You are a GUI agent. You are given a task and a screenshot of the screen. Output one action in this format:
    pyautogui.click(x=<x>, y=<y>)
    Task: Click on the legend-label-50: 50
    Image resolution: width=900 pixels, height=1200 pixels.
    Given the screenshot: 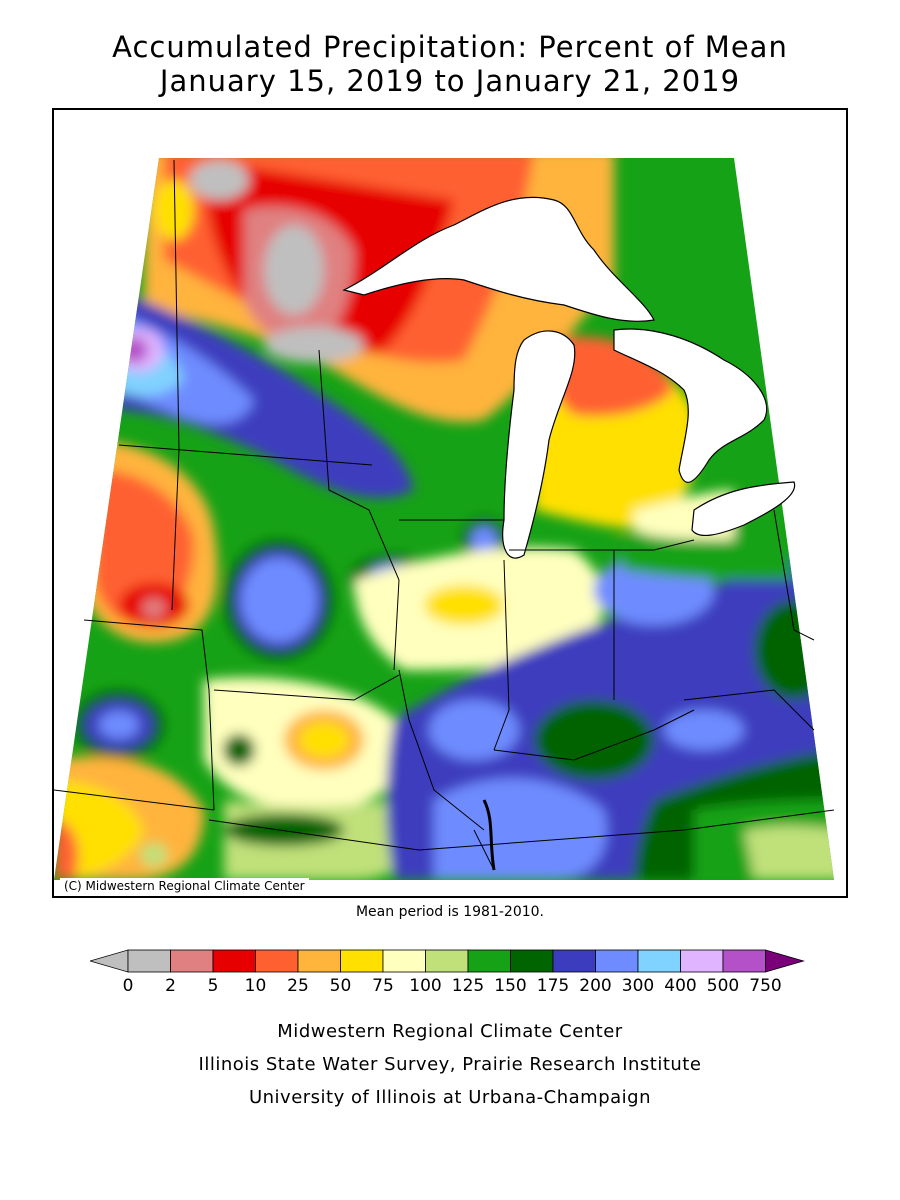 What is the action you would take?
    pyautogui.click(x=340, y=986)
    